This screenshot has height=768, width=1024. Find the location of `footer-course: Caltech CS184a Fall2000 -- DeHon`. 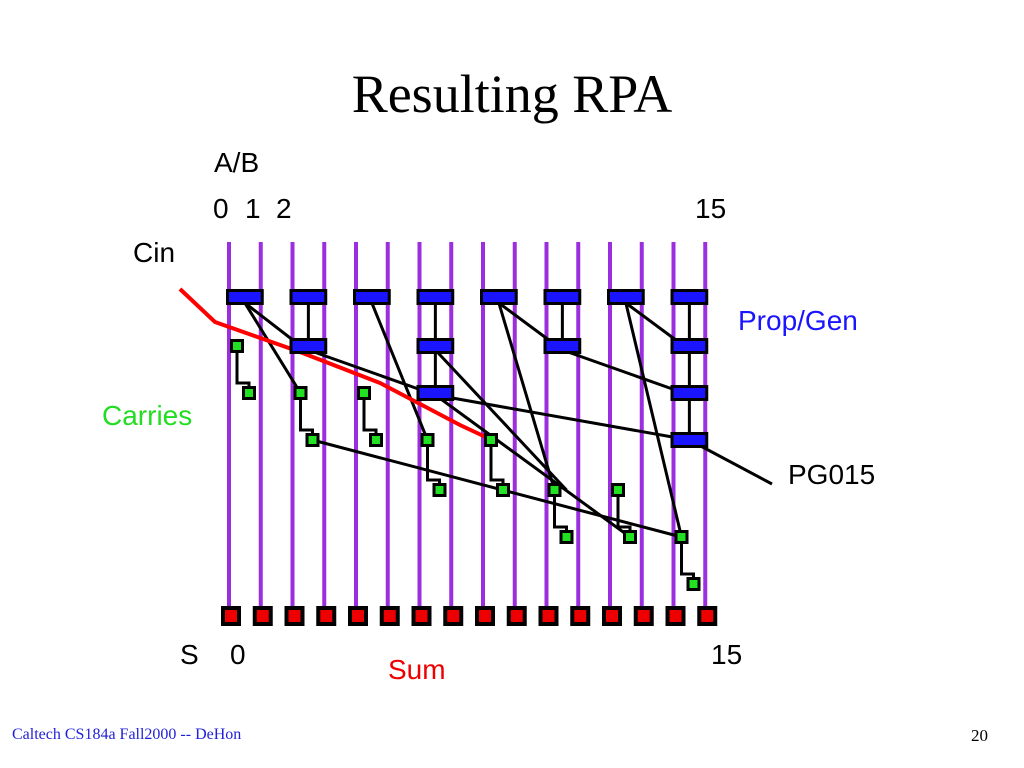

footer-course: Caltech CS184a Fall2000 -- DeHon is located at coordinates (127, 734).